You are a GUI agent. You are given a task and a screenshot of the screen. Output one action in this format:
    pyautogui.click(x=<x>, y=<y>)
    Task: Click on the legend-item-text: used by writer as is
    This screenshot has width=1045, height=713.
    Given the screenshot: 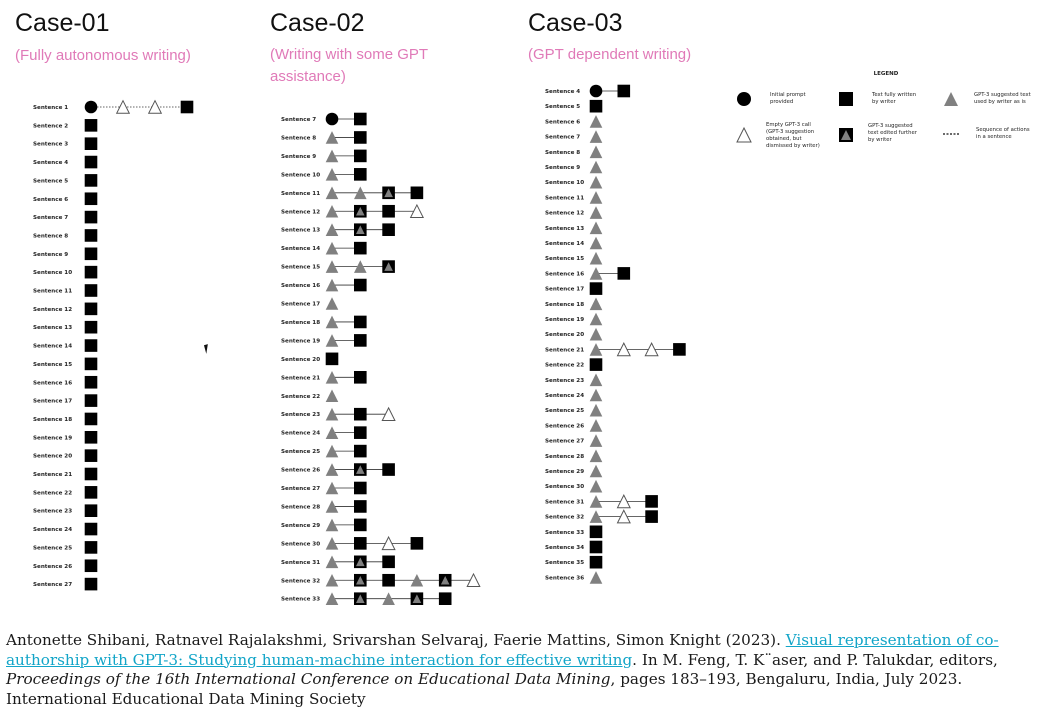 What is the action you would take?
    pyautogui.click(x=1000, y=102)
    